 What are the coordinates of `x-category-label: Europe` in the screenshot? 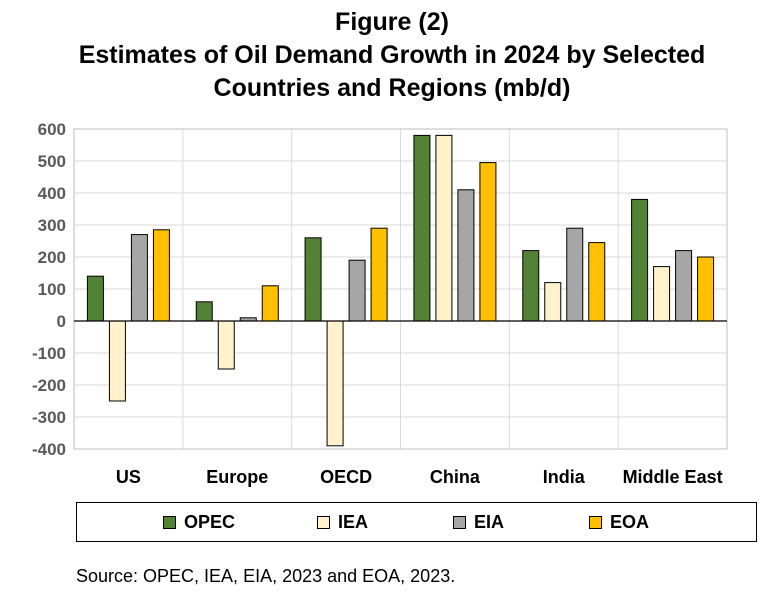 It's located at (237, 477).